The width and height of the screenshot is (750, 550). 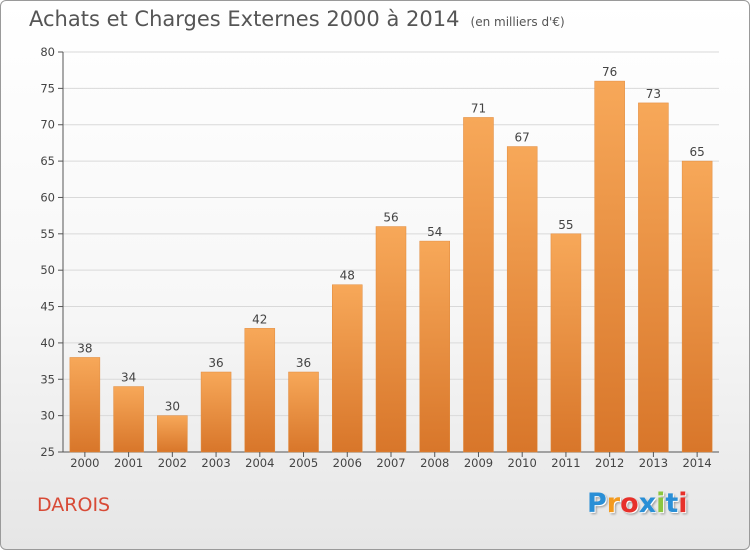 What do you see at coordinates (172, 463) in the screenshot?
I see `x-tick-label: 2002` at bounding box center [172, 463].